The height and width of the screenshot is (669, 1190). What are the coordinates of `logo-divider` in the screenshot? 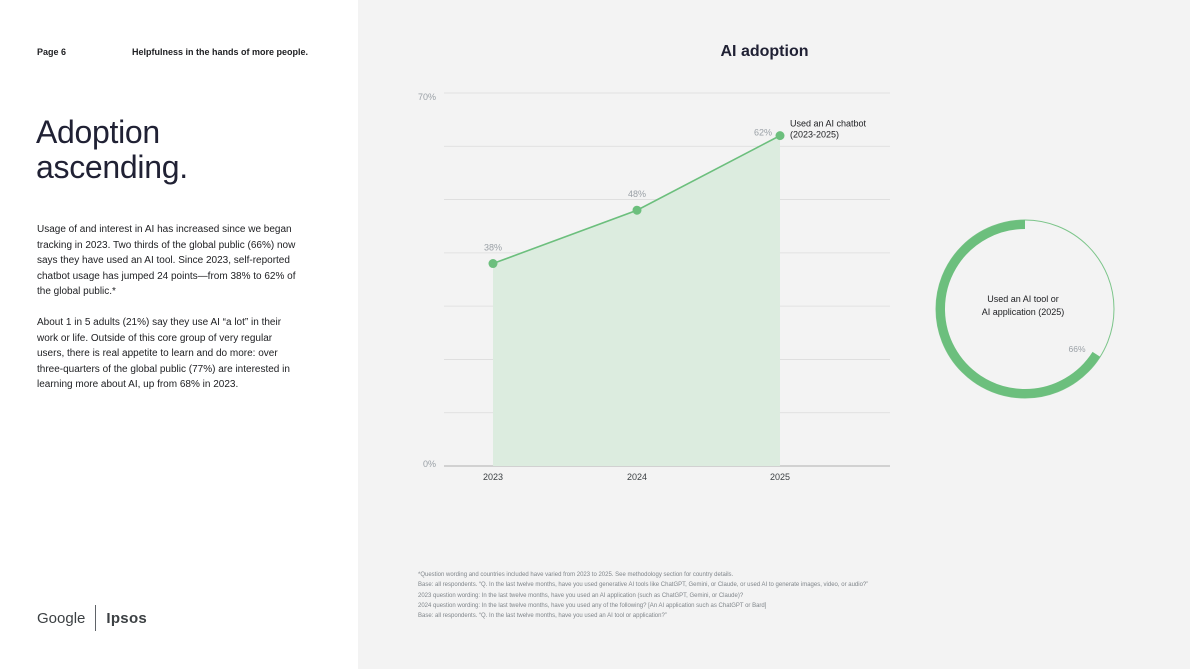 It's located at (96, 618).